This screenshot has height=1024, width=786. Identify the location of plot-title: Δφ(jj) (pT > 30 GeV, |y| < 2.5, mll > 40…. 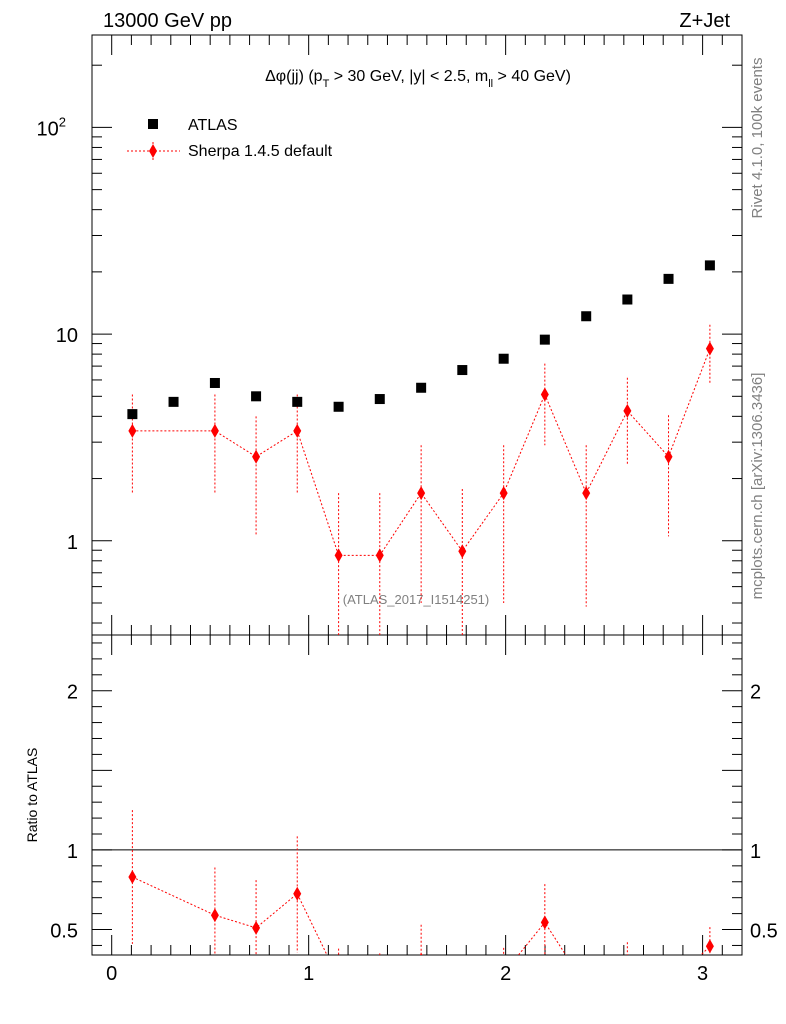
(418, 79).